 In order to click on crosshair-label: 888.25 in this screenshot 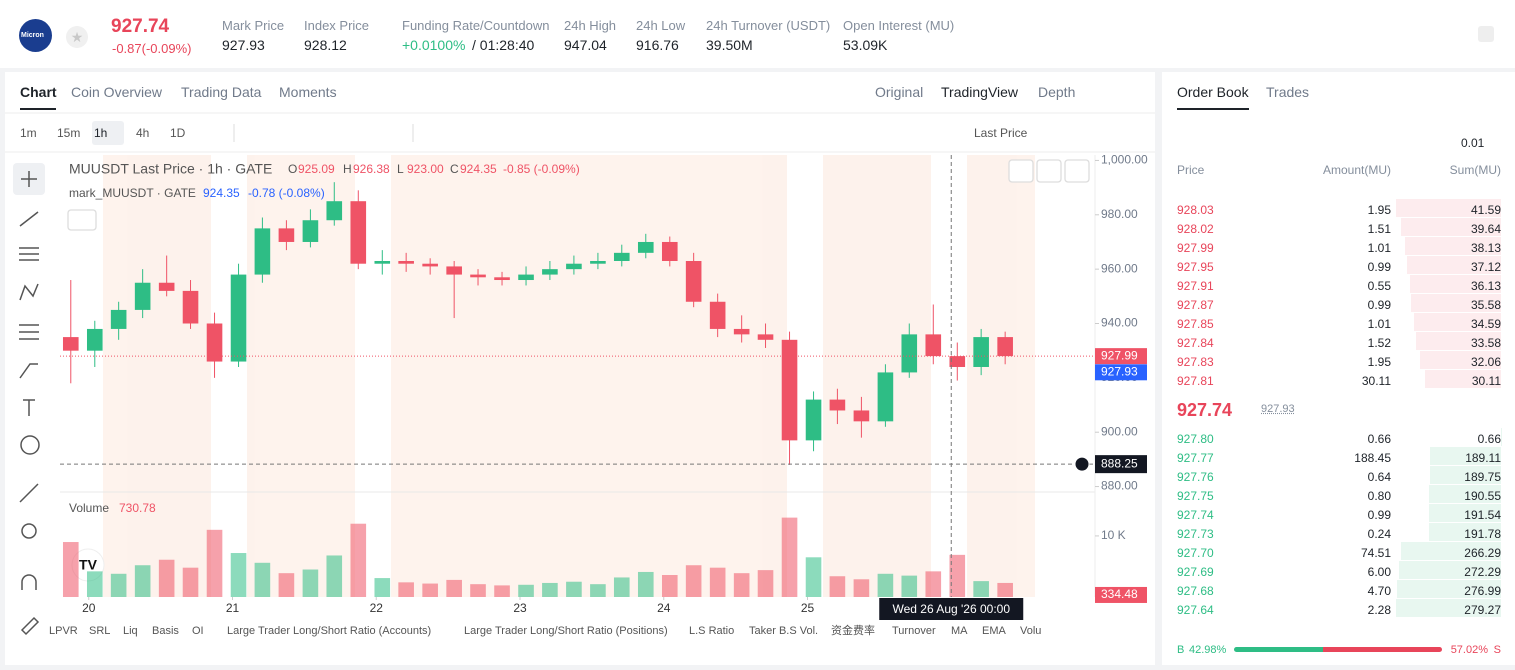, I will do `click(1119, 463)`.